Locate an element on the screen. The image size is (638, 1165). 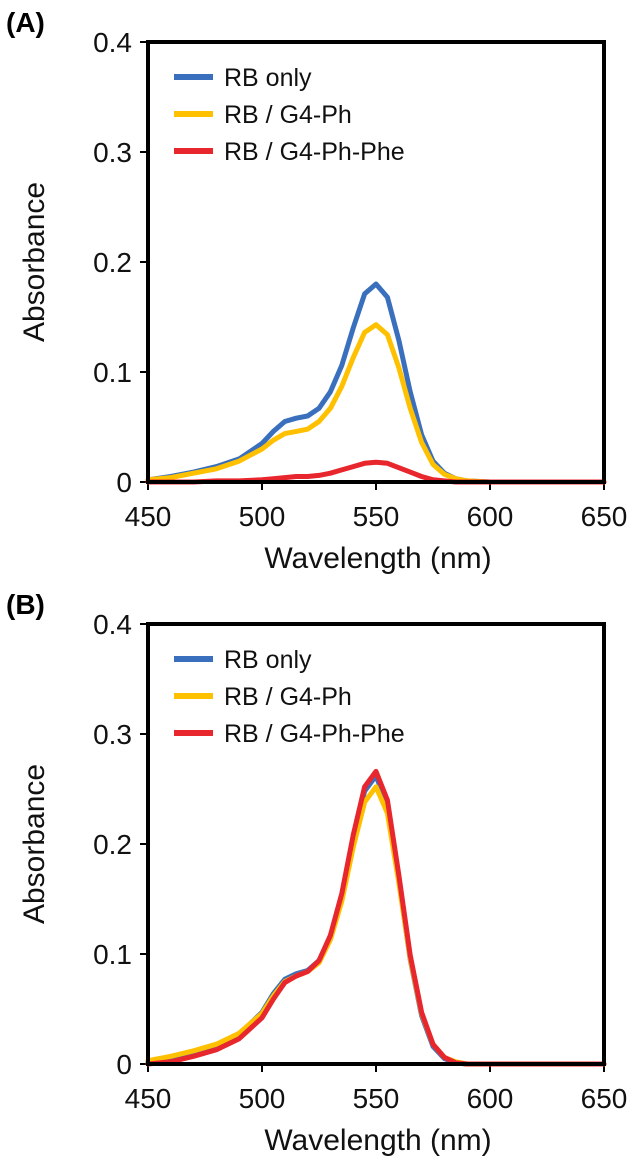
panel-label-b: (B) is located at coordinates (25, 604).